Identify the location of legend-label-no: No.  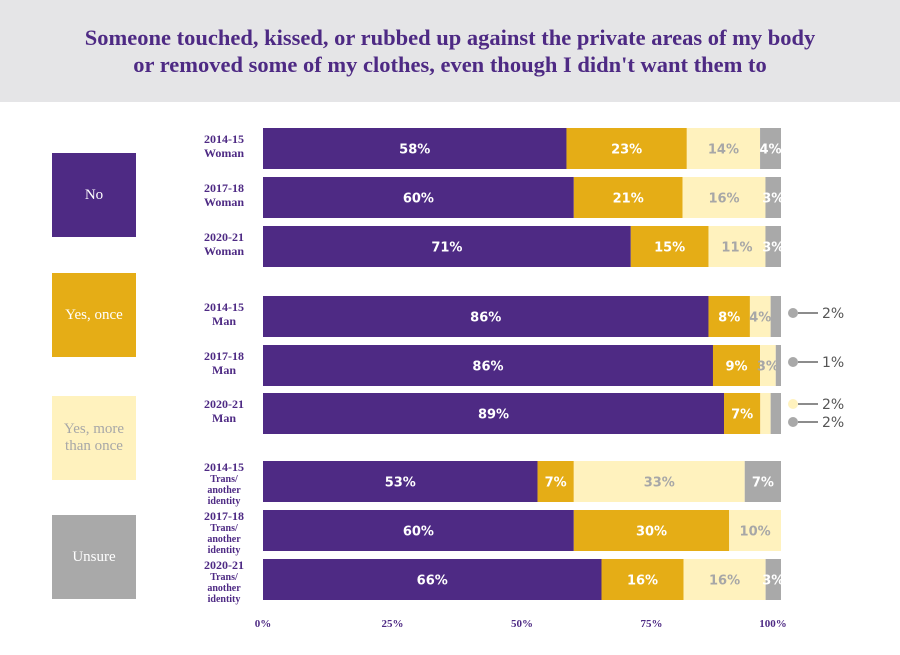
(94, 194).